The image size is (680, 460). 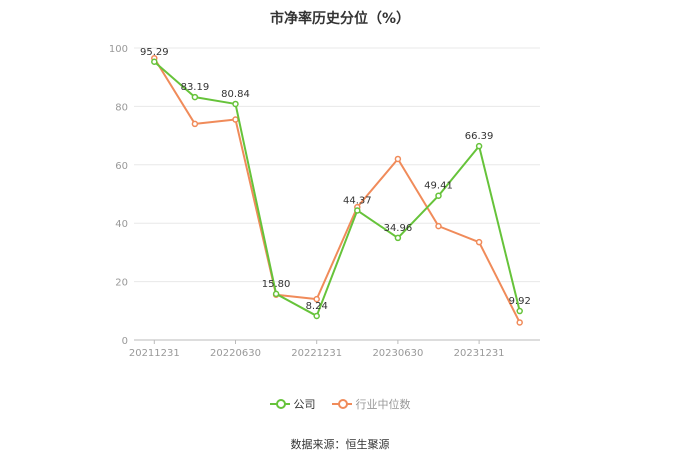 I want to click on legend-item-company: 公司, so click(x=292, y=404).